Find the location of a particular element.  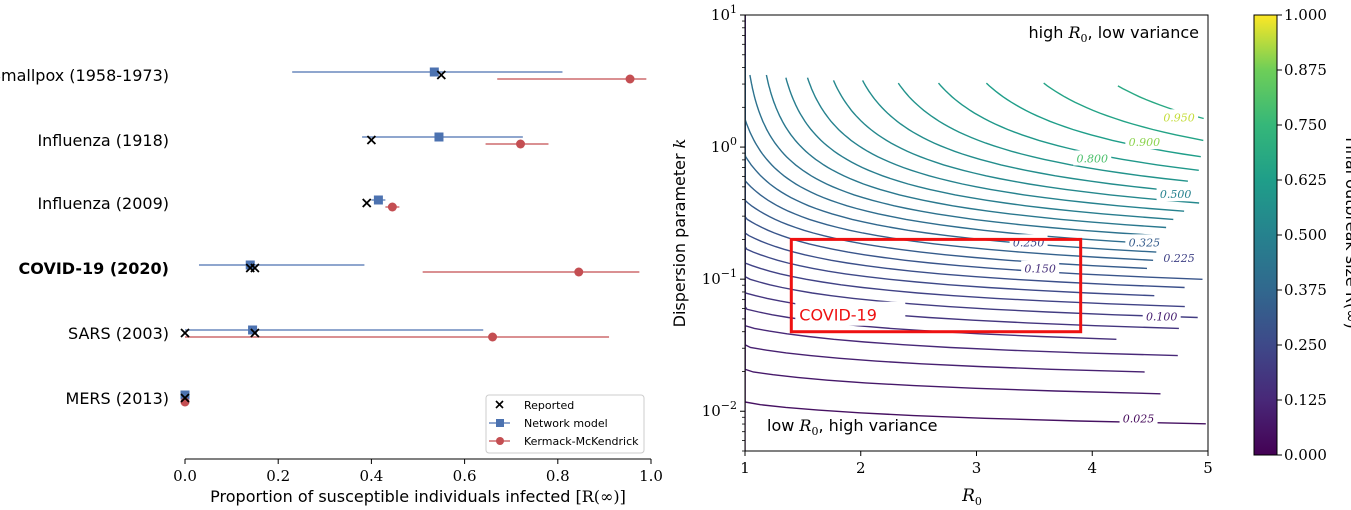

contour-label: 0.500 is located at coordinates (1176, 194).